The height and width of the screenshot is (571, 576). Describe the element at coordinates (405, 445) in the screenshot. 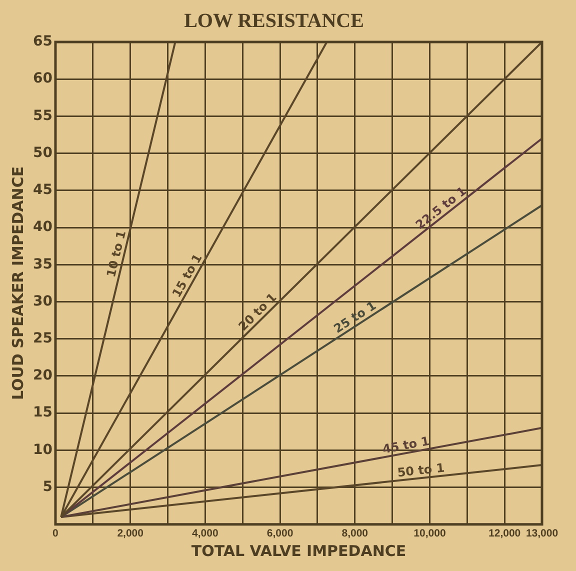

I see `text: 45 to 1` at that location.